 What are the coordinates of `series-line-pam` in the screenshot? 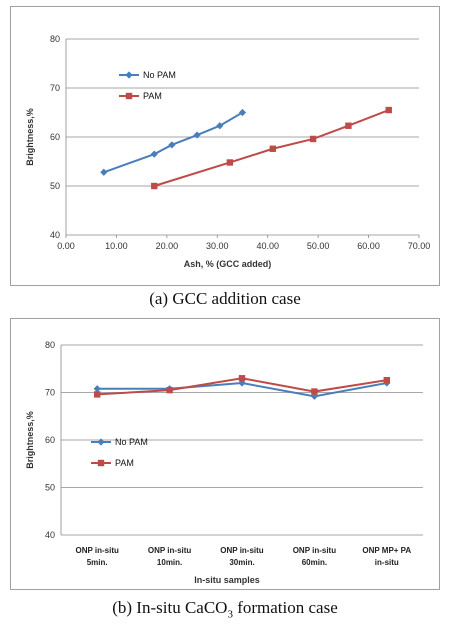 It's located at (271, 148).